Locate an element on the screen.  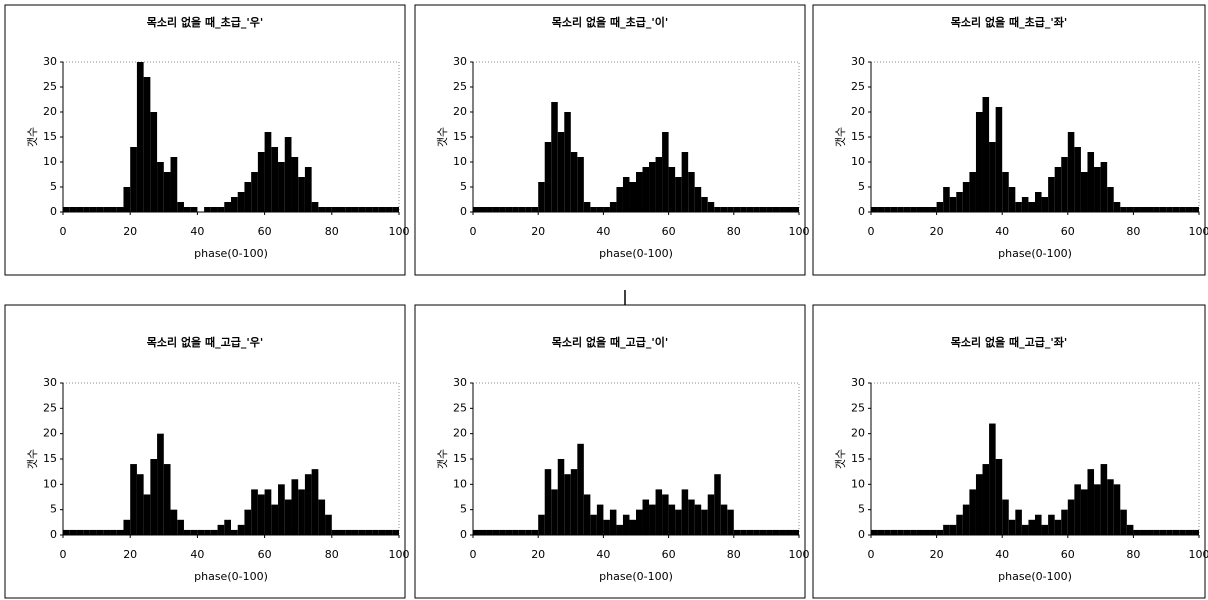
panel-border is located at coordinates (610, 140).